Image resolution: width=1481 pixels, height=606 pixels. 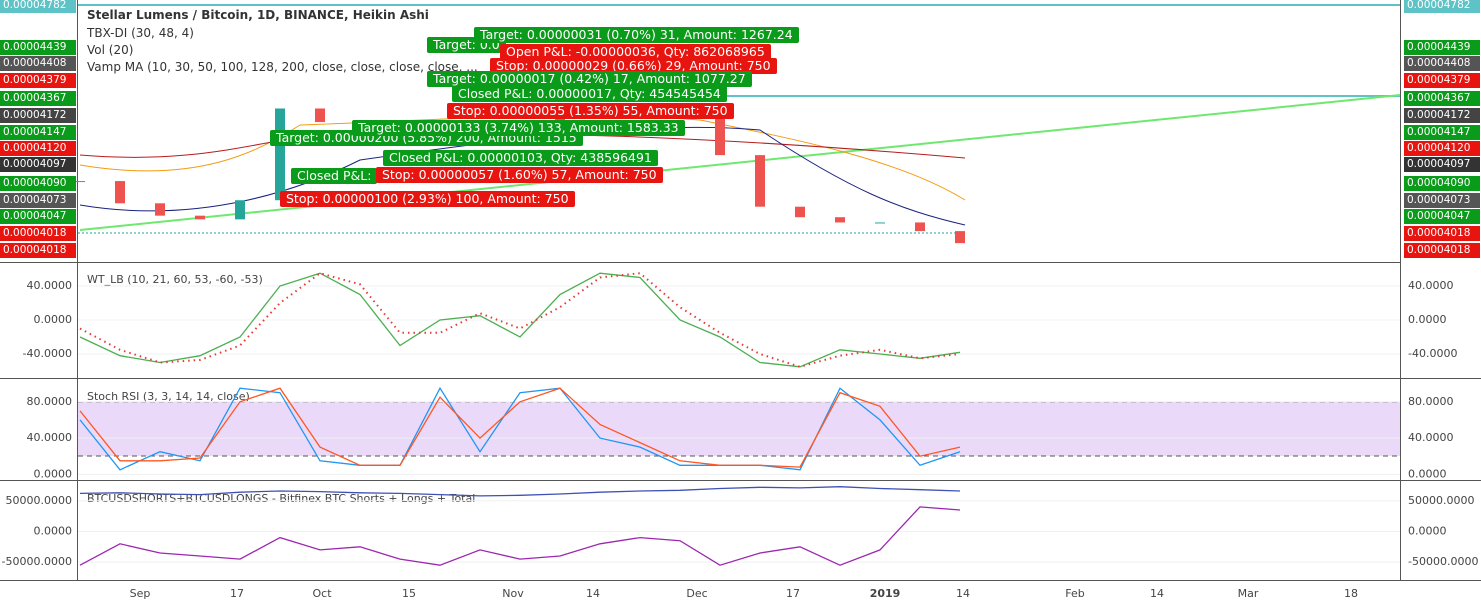 I want to click on indicator-label: TBX-DI (30, 48, 4), so click(x=140, y=33).